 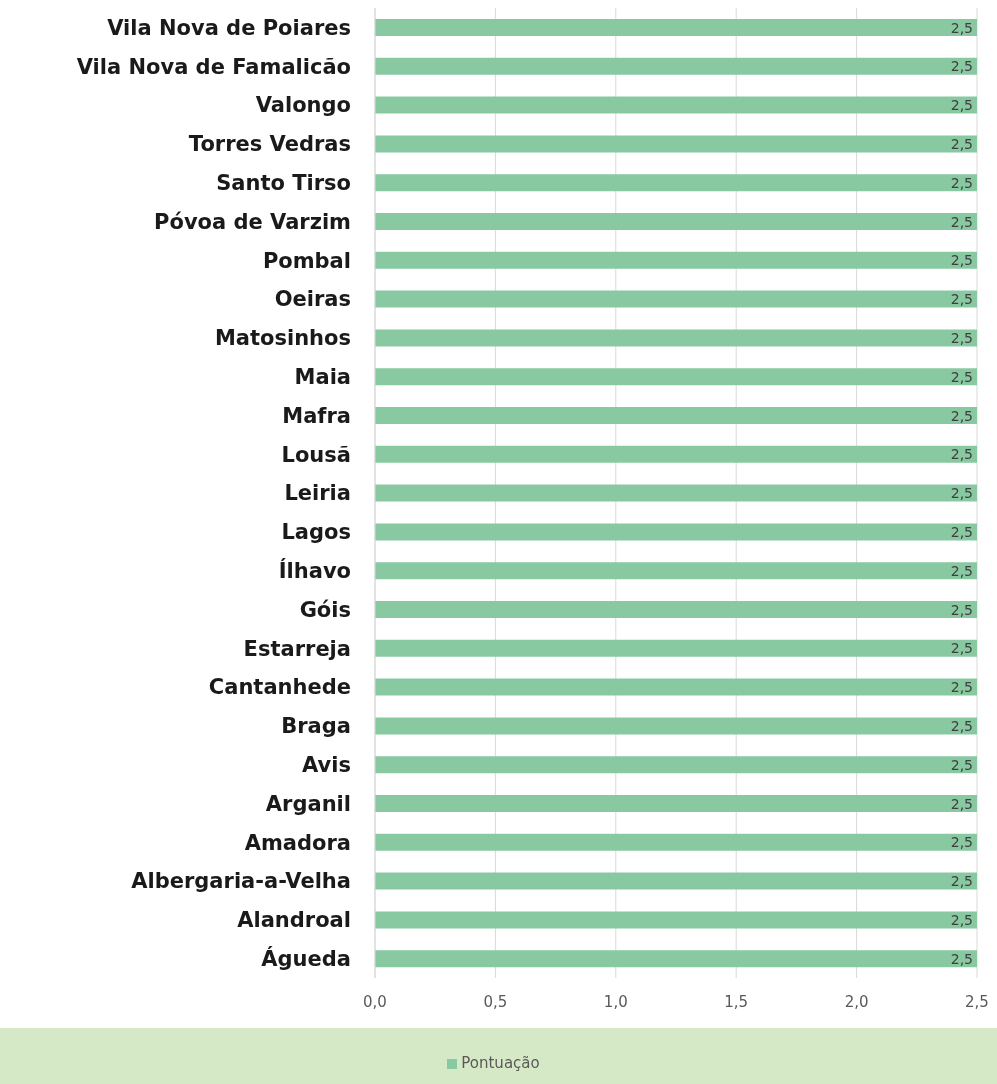 What do you see at coordinates (297, 842) in the screenshot?
I see `y-tick-label: Amadora` at bounding box center [297, 842].